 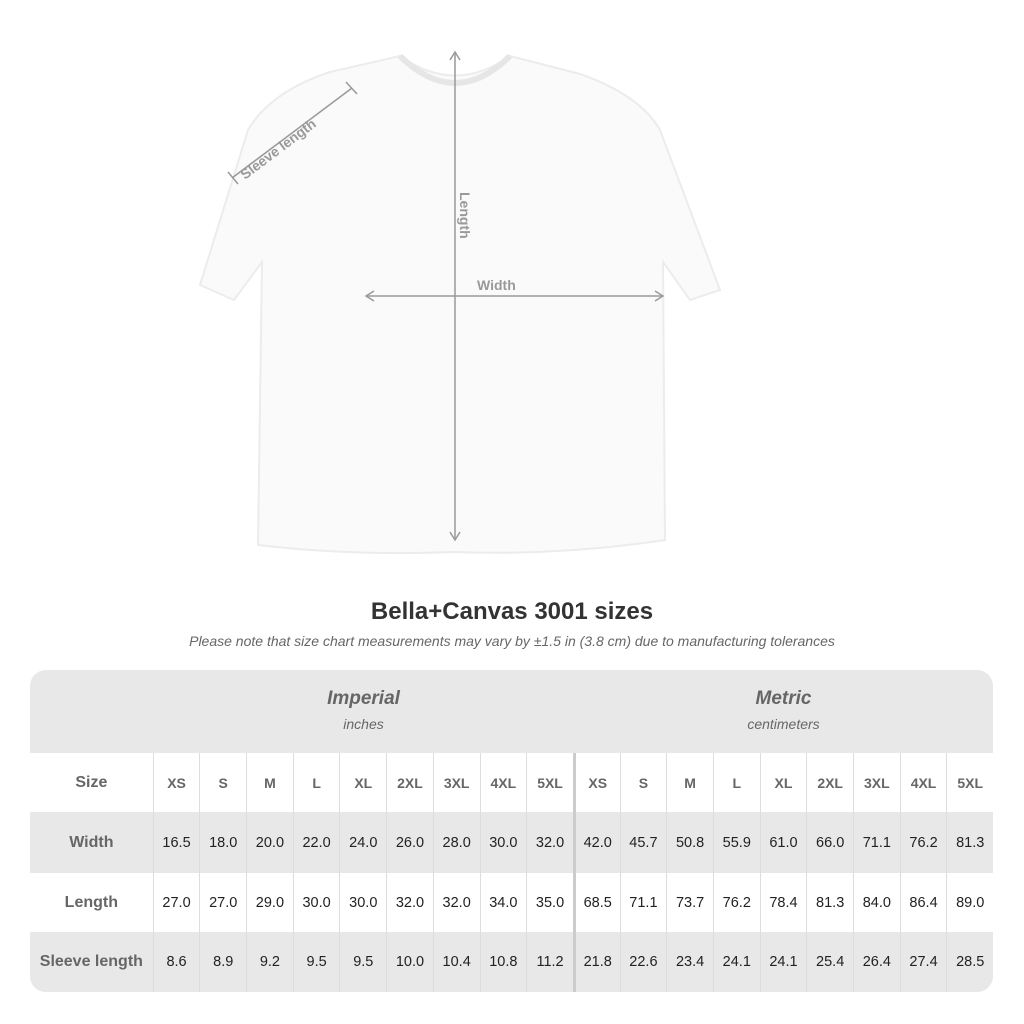 I want to click on table-cell: 10.0, so click(x=409, y=962).